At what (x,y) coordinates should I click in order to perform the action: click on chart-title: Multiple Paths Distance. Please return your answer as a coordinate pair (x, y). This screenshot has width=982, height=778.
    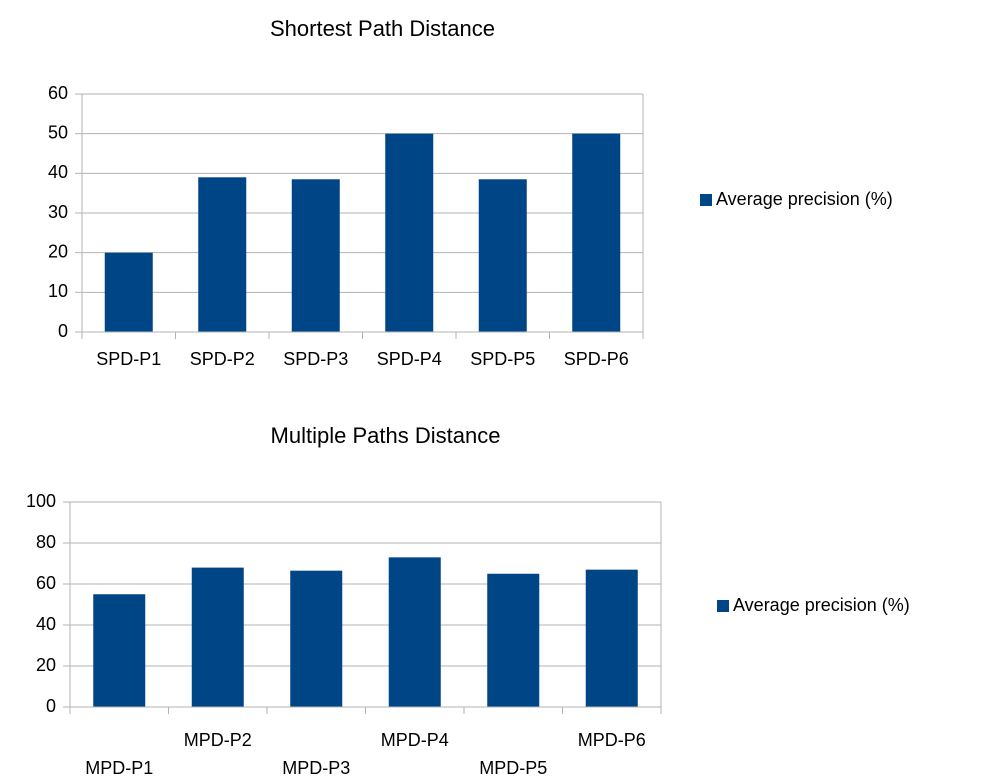
    Looking at the image, I should click on (386, 435).